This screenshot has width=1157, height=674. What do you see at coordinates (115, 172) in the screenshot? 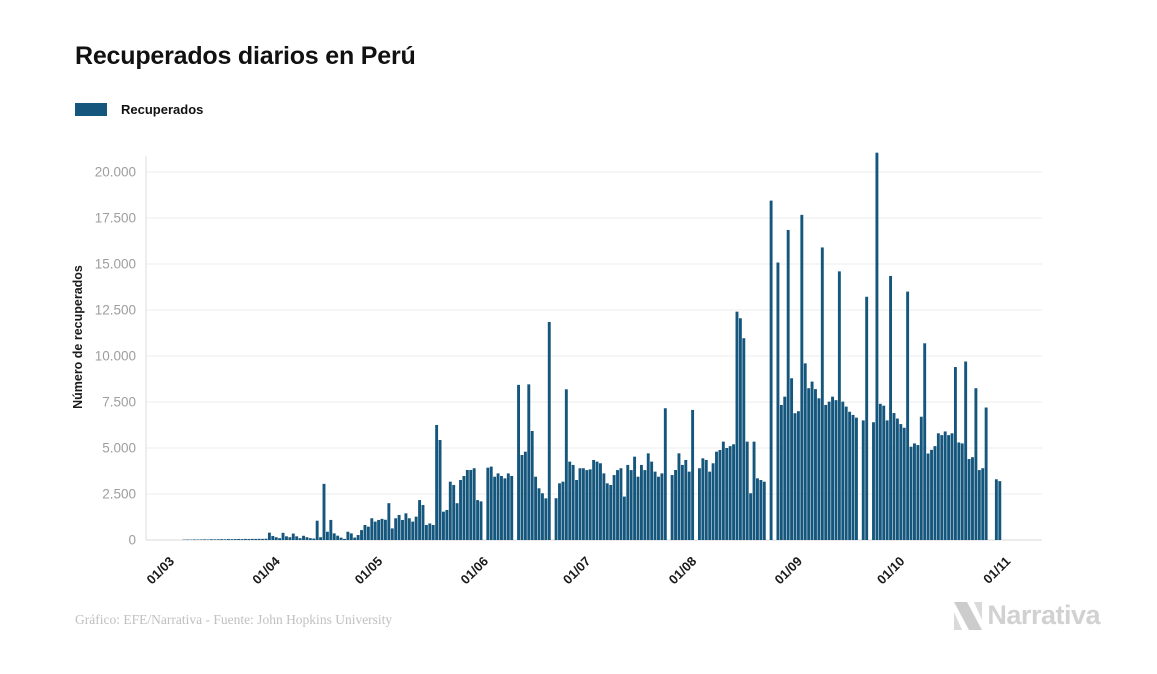
I see `y-tick-label: 20.000` at bounding box center [115, 172].